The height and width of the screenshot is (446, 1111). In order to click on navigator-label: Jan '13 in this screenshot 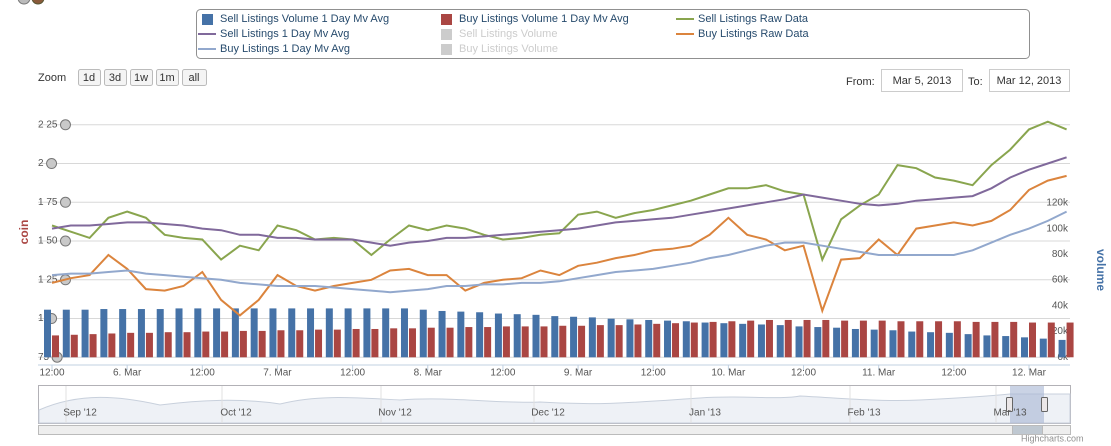, I will do `click(705, 413)`.